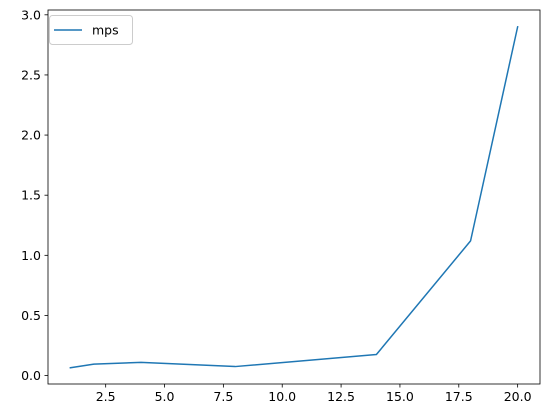  What do you see at coordinates (31, 375) in the screenshot?
I see `y-tick-label: 0.0` at bounding box center [31, 375].